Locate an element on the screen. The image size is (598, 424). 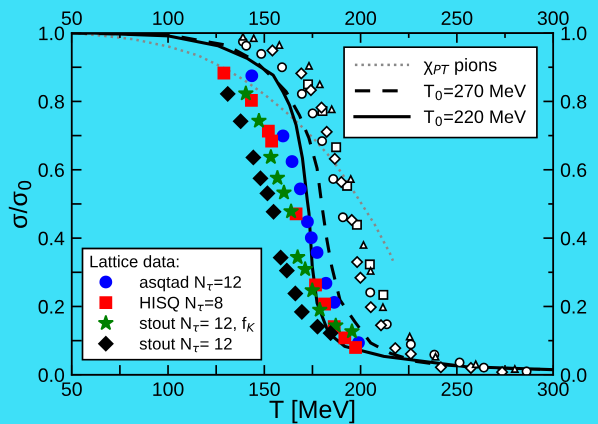
y-tick-label: 0.0 is located at coordinates (51, 375).